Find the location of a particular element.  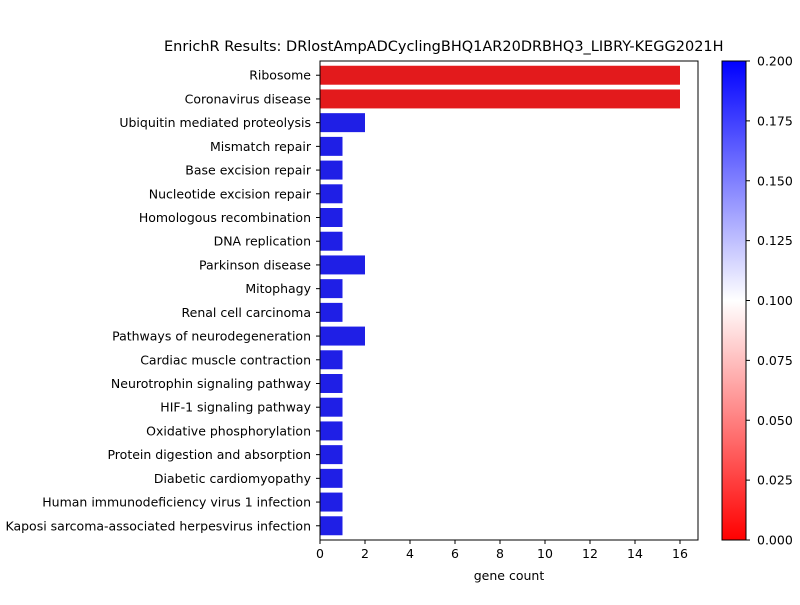

y-tick-label: Pathways of neurodegeneration is located at coordinates (211, 336).